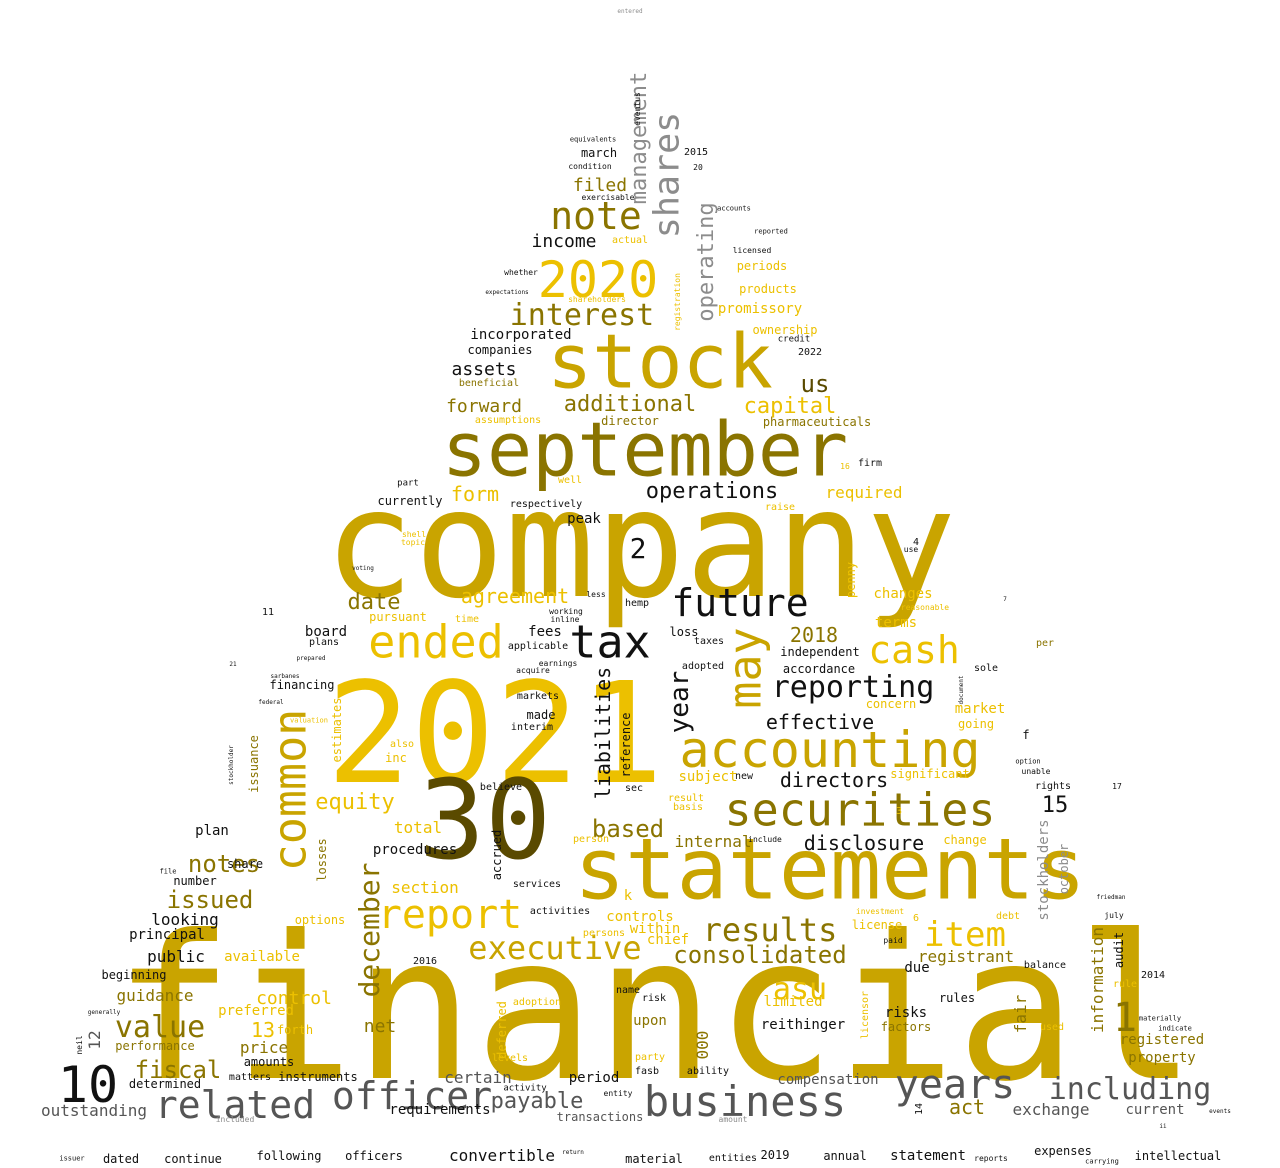 The height and width of the screenshot is (1168, 1280). I want to click on word-reports: reports, so click(991, 1158).